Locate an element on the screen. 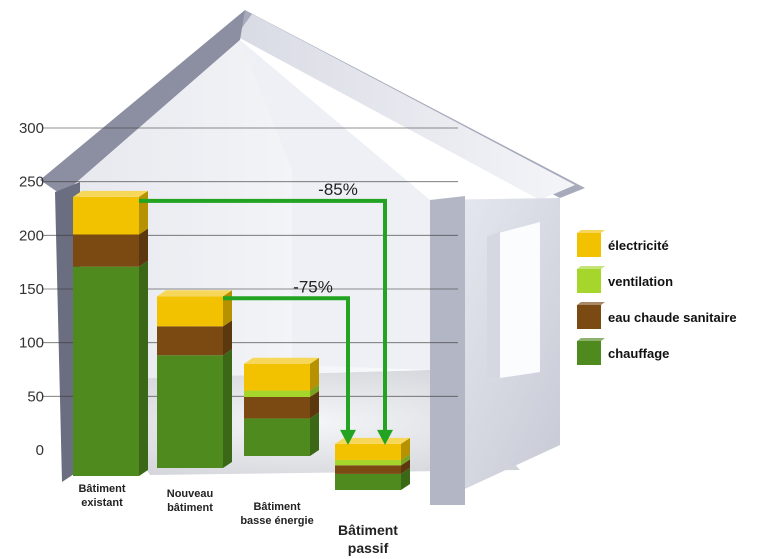 The height and width of the screenshot is (559, 759). y-tick-label: 0 is located at coordinates (40, 450).